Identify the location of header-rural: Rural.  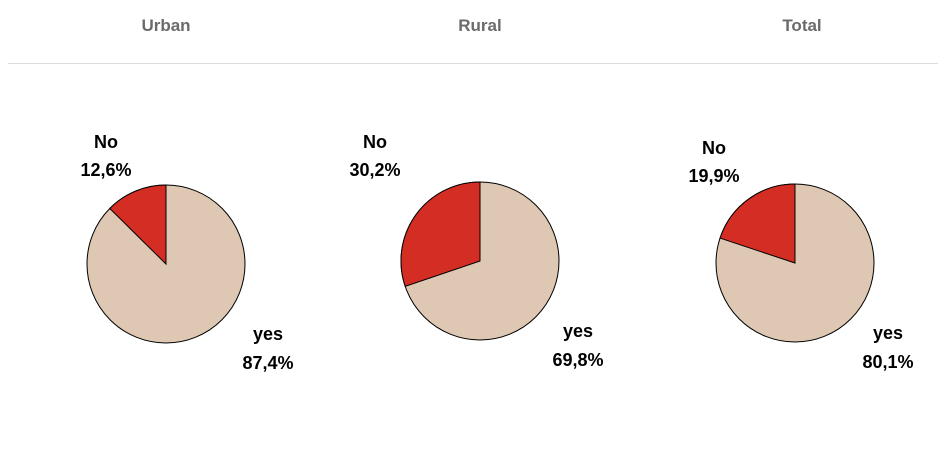
(480, 25).